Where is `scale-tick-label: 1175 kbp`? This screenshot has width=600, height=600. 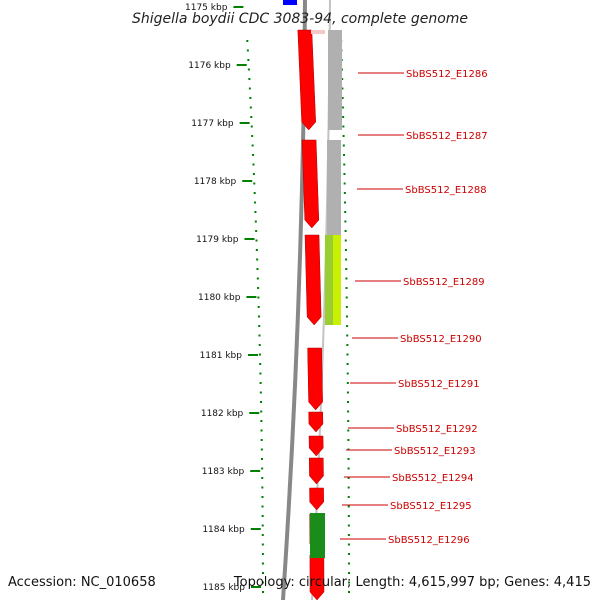
scale-tick-label: 1175 kbp is located at coordinates (206, 8).